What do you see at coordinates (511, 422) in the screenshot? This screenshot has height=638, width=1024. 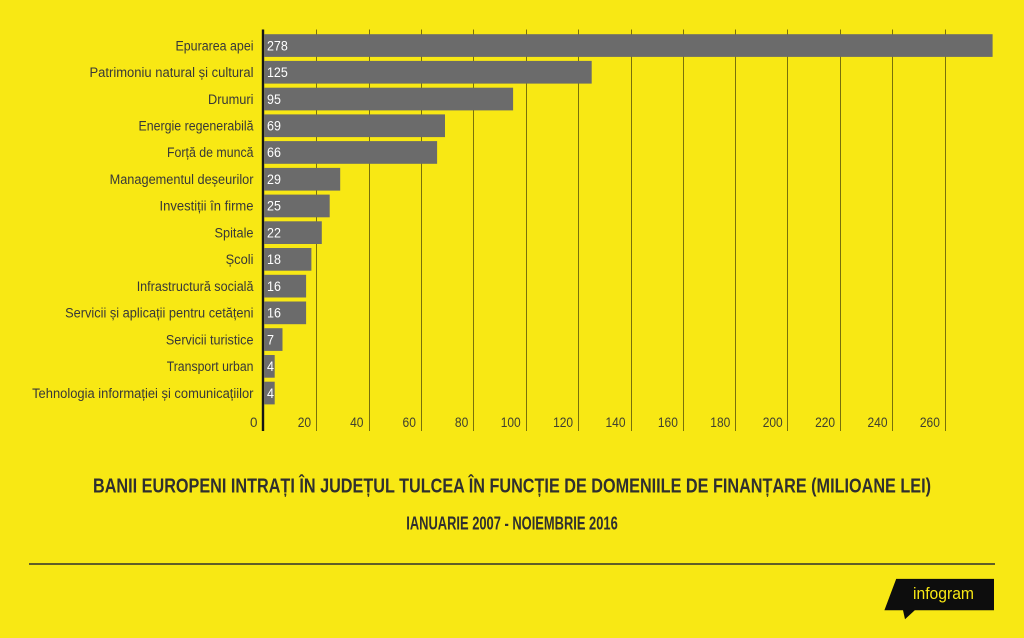 I see `svg-text: 100` at bounding box center [511, 422].